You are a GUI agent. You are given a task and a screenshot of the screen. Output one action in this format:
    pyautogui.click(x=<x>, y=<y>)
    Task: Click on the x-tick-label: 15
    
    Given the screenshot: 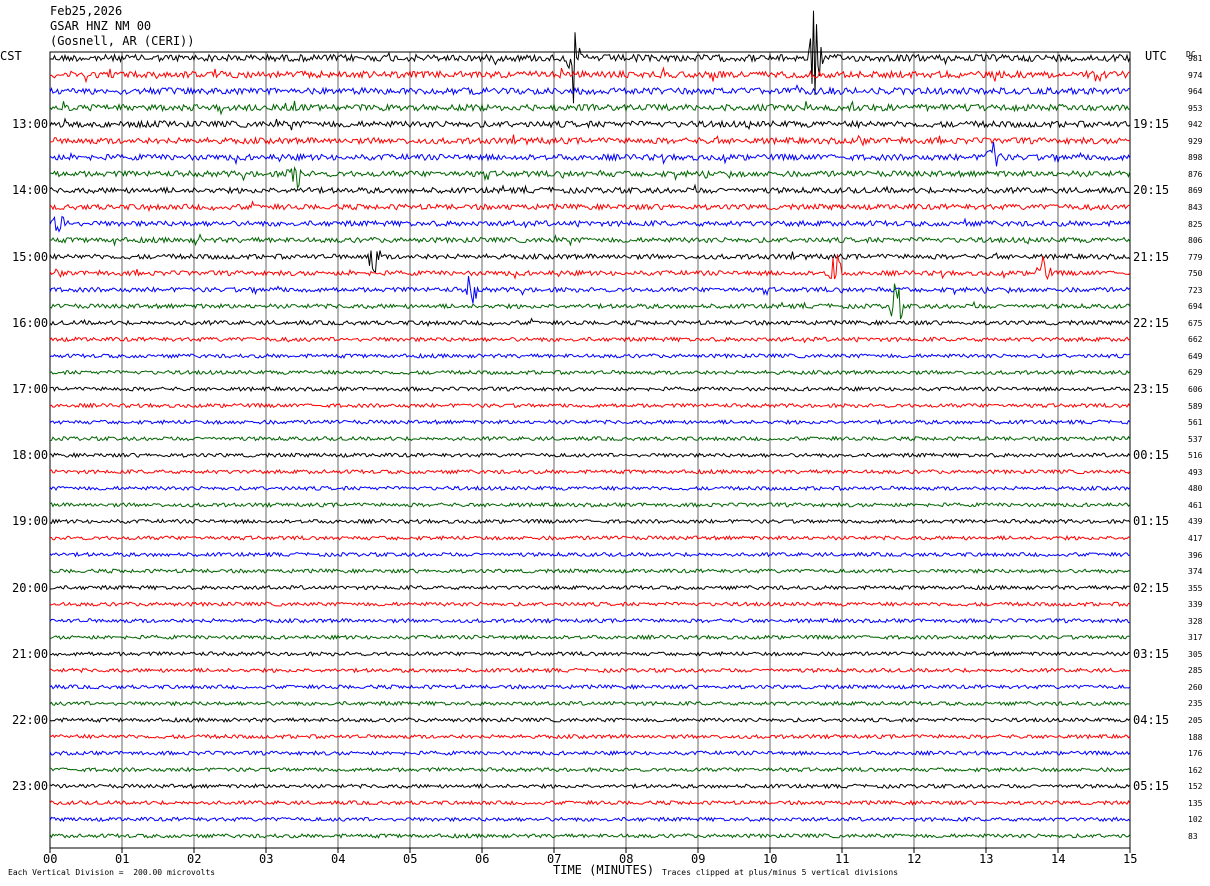 What is the action you would take?
    pyautogui.click(x=1130, y=859)
    